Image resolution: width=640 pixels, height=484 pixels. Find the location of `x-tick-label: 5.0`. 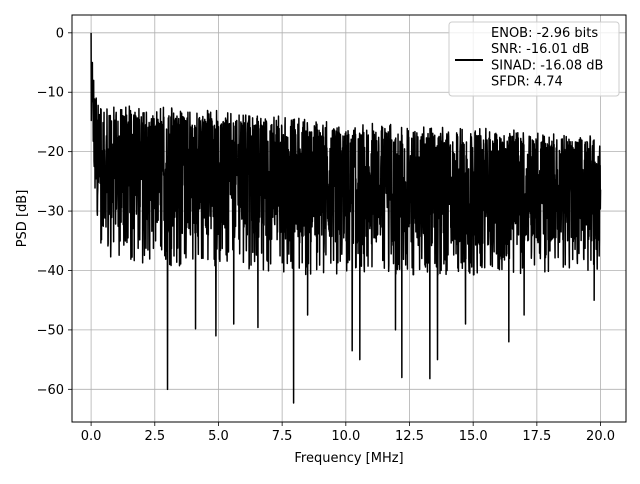

x-tick-label: 5.0 is located at coordinates (218, 436).